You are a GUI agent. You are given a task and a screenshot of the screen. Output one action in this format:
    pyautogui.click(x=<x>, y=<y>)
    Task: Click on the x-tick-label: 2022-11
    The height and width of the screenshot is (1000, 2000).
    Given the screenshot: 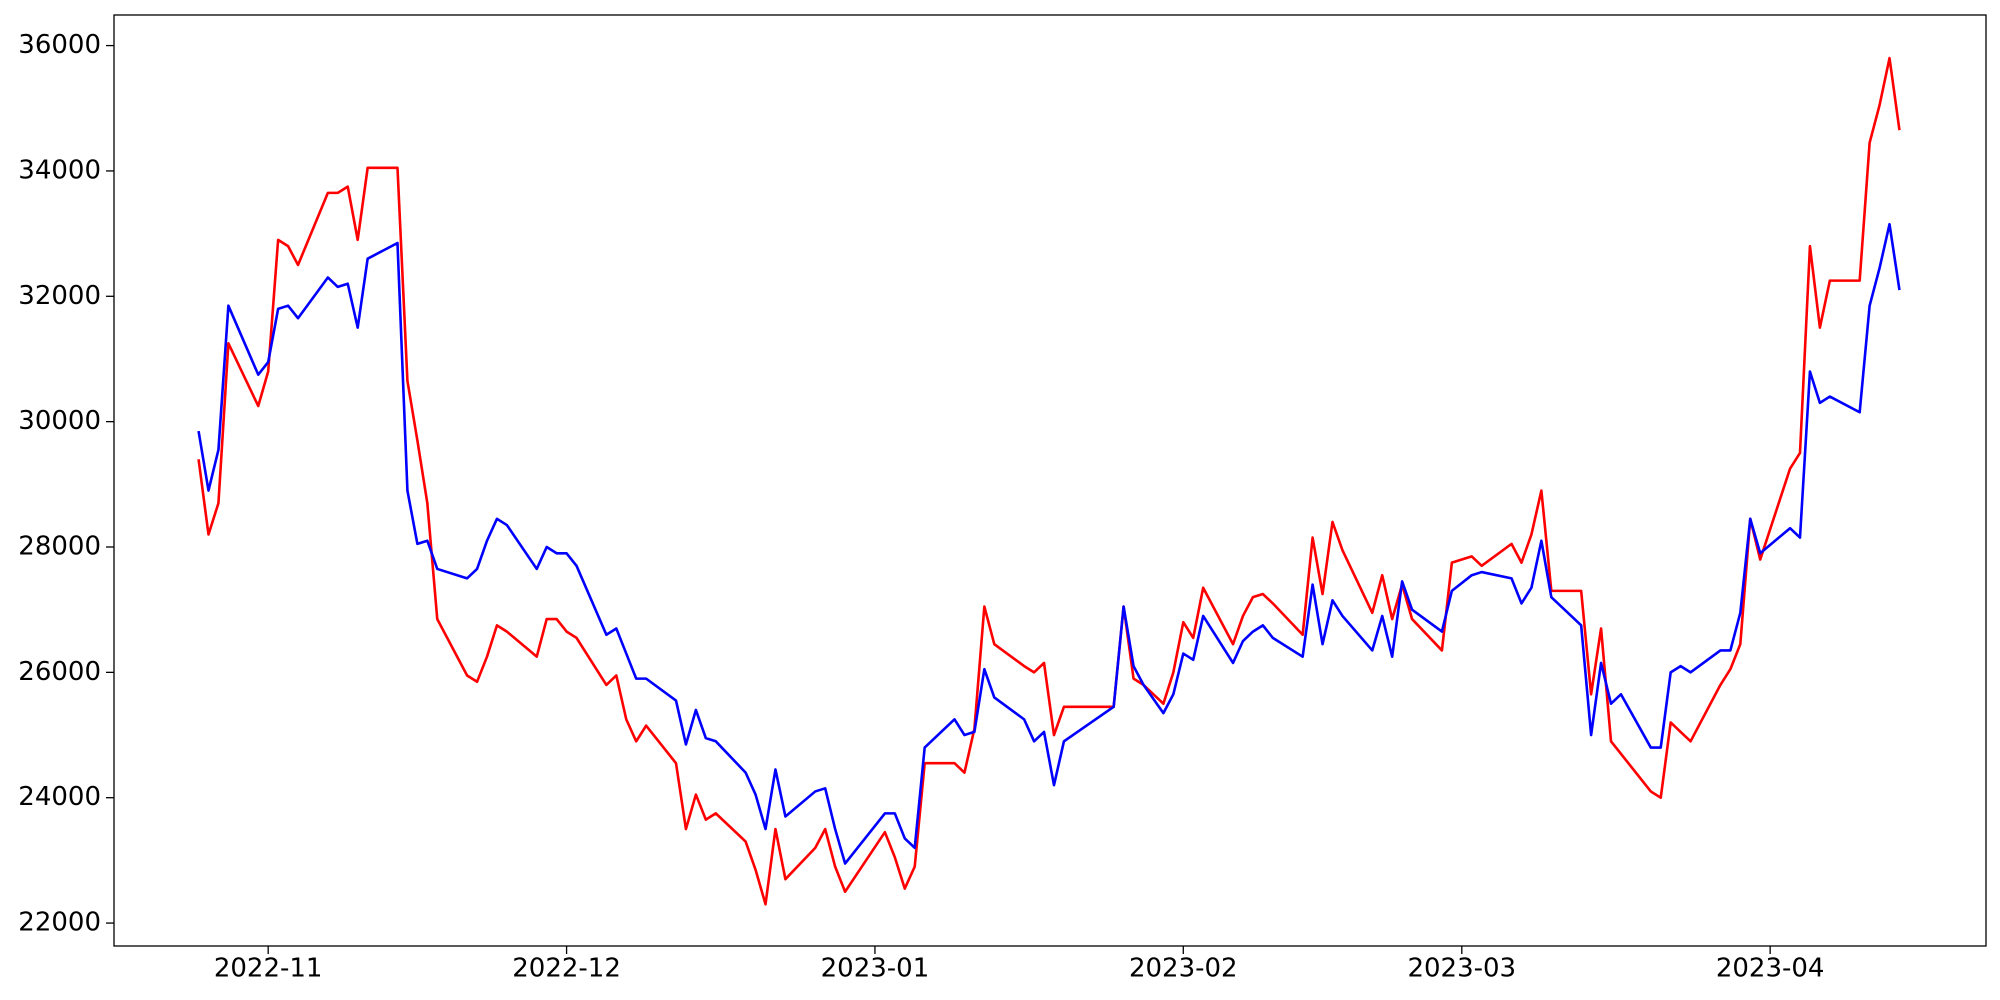 What is the action you would take?
    pyautogui.click(x=268, y=969)
    